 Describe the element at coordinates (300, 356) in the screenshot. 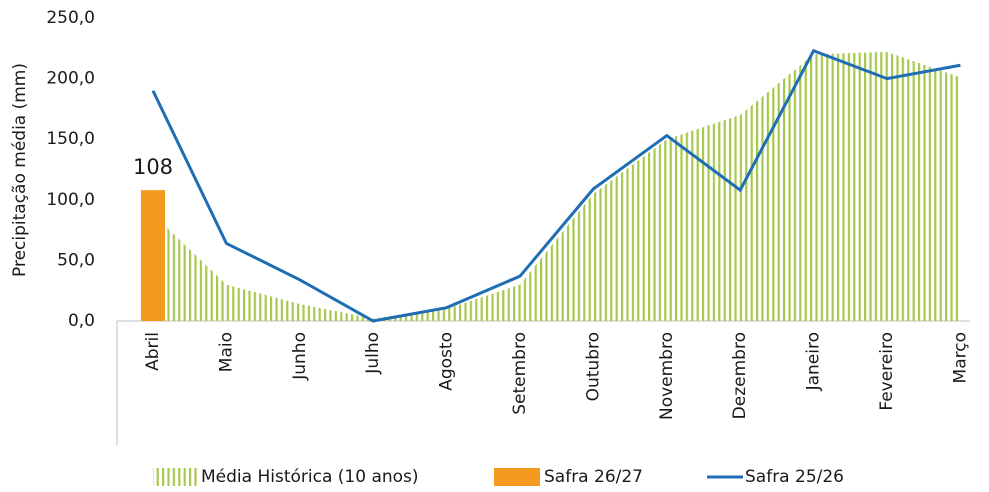

I see `x-tick-label: Junho` at that location.